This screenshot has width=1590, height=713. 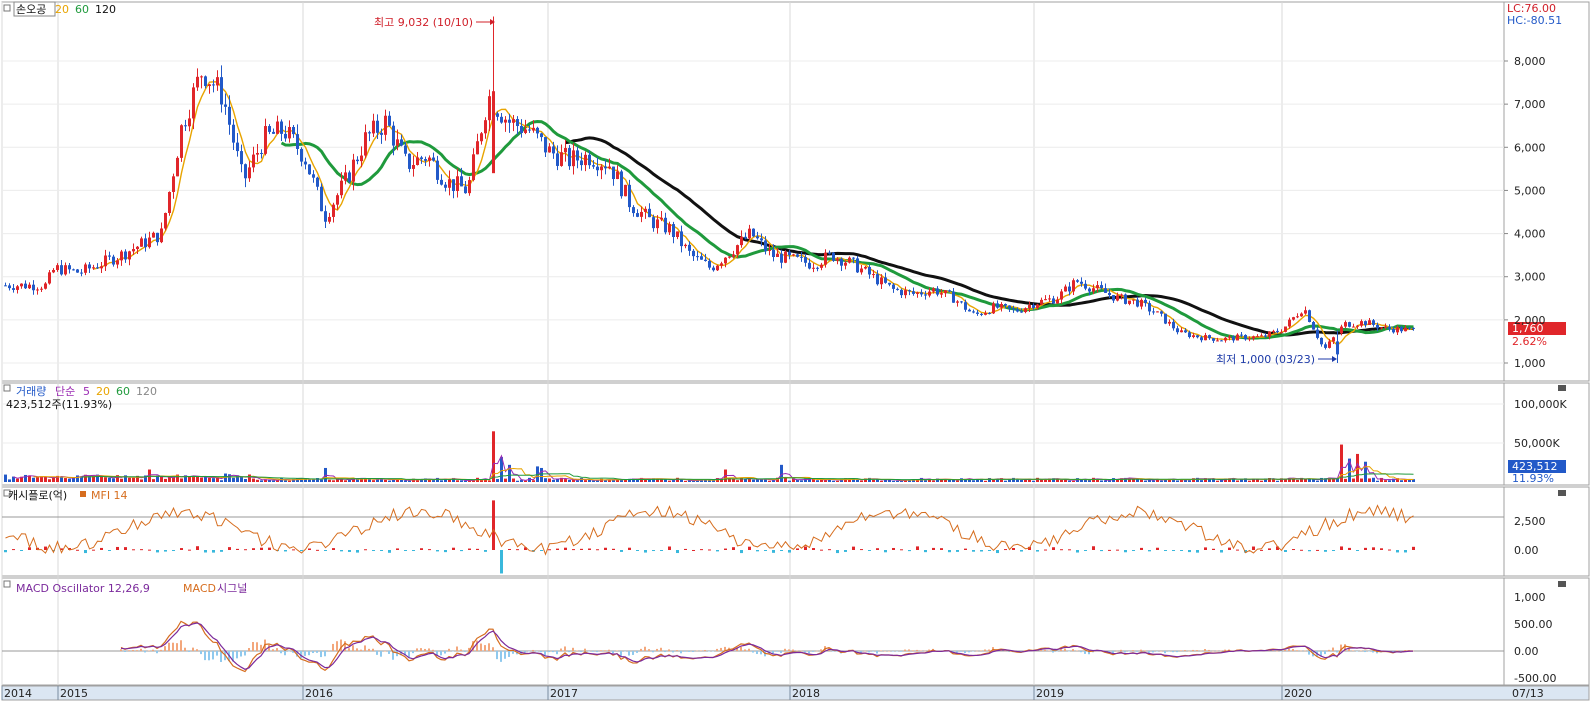 What do you see at coordinates (709, 456) in the screenshot?
I see `volume-series` at bounding box center [709, 456].